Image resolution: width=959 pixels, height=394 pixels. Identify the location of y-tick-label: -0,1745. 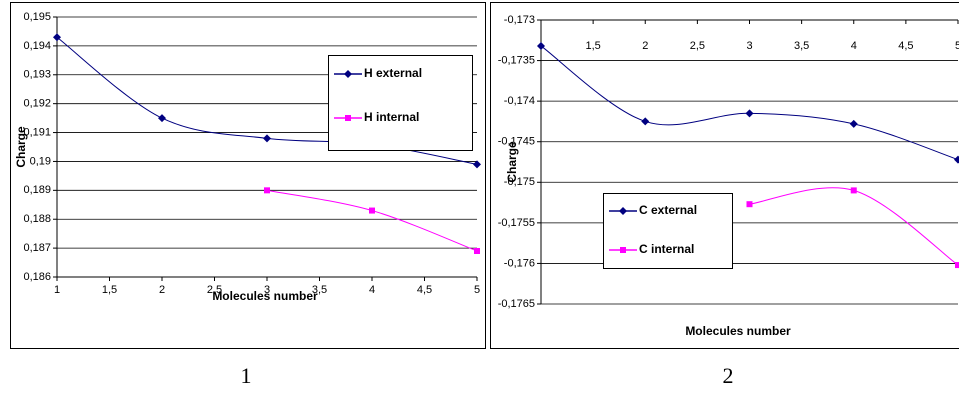
(516, 142).